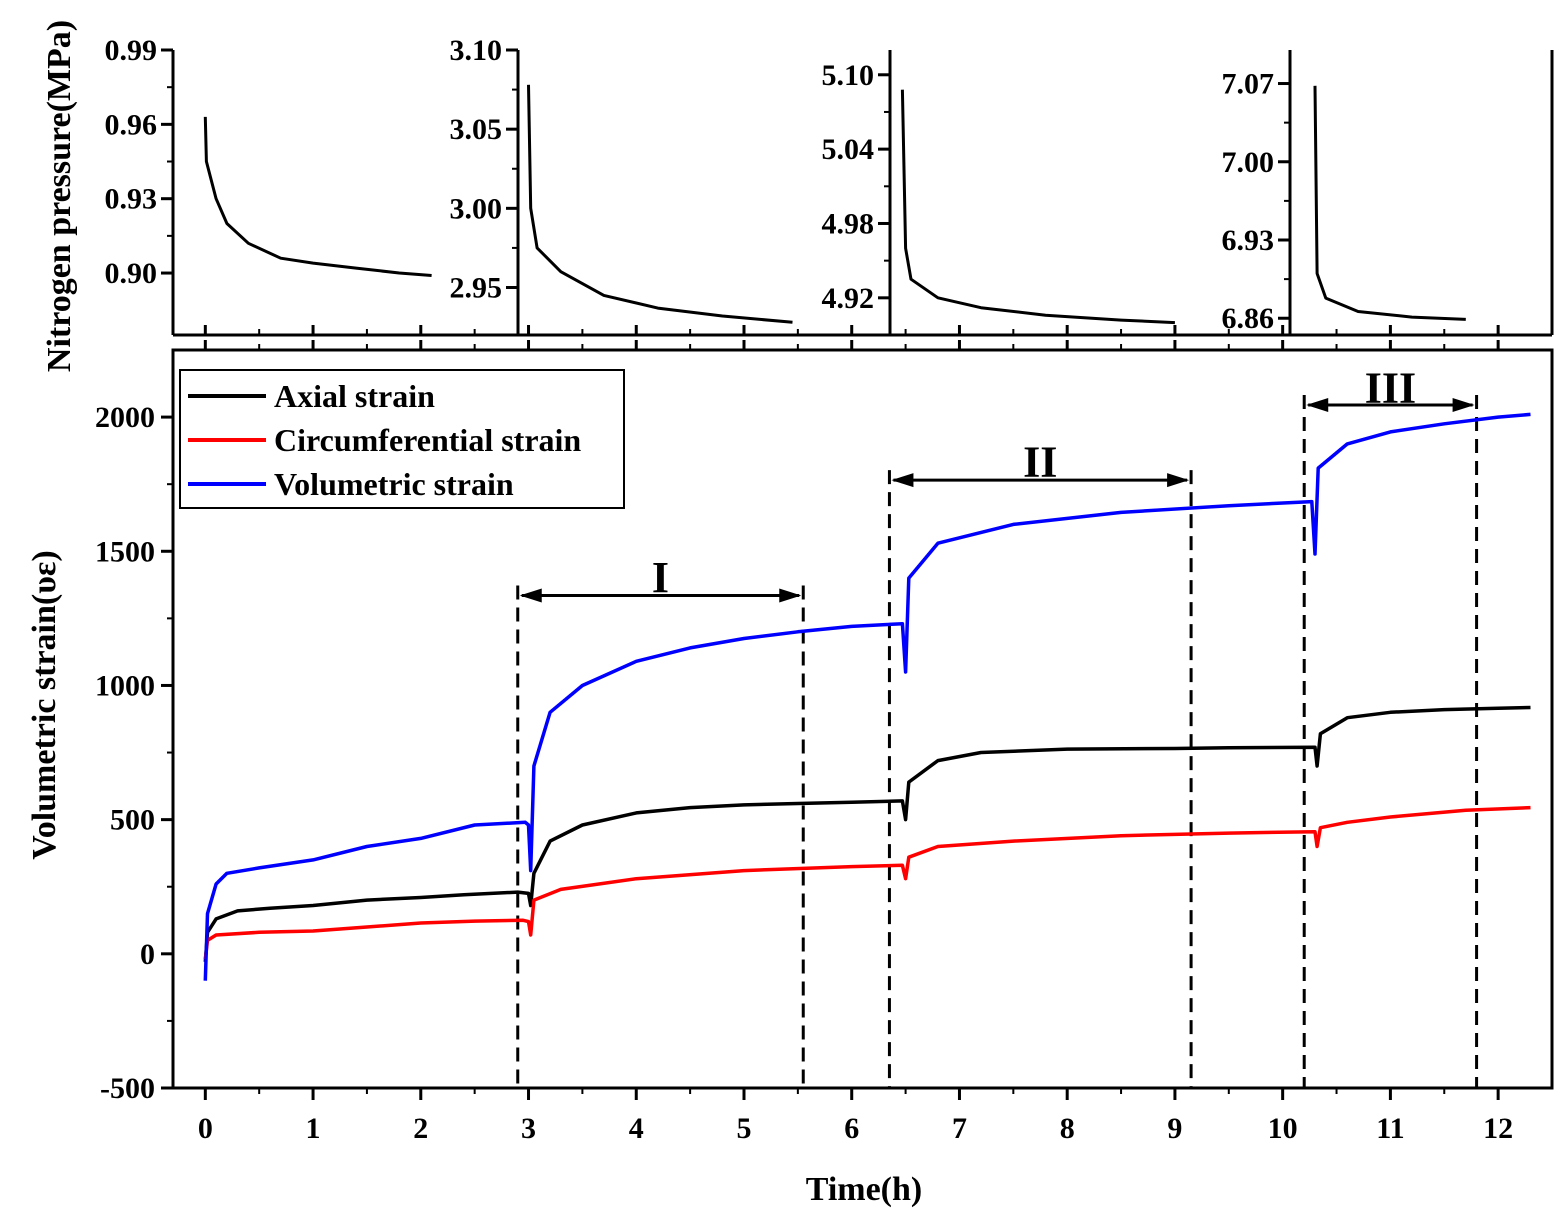 Image resolution: width=1560 pixels, height=1208 pixels. What do you see at coordinates (131, 50) in the screenshot?
I see `pressure-y-tick-label: 0.99` at bounding box center [131, 50].